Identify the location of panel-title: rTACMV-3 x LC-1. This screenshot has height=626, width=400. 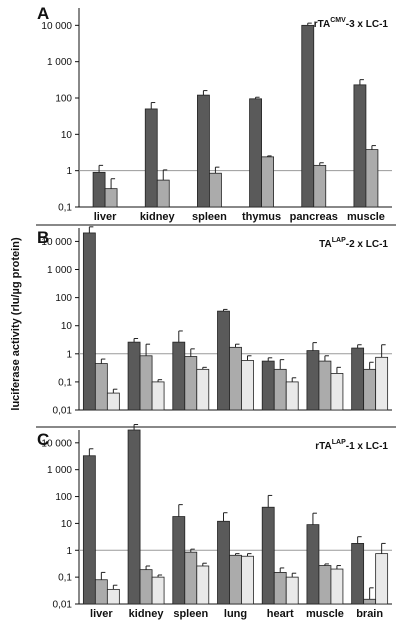
(351, 23).